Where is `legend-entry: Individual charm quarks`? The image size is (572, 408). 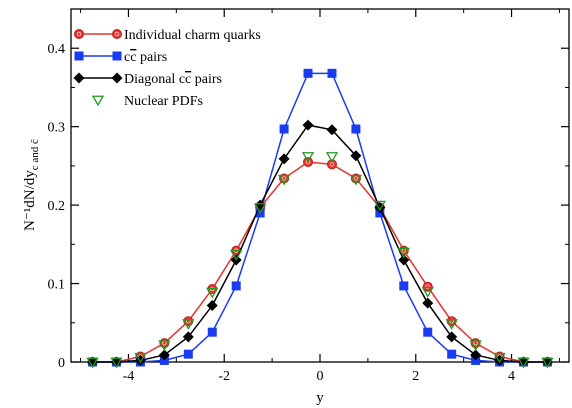 legend-entry: Individual charm quarks is located at coordinates (167, 35).